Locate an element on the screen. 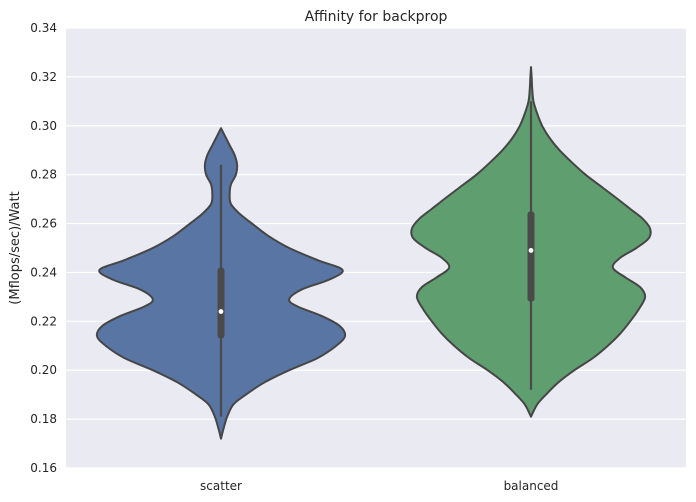 The height and width of the screenshot is (502, 696). y-tick-label: 0.34 is located at coordinates (43, 28).